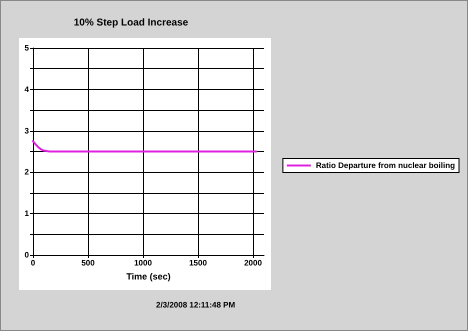 This screenshot has height=331, width=468. Describe the element at coordinates (198, 263) in the screenshot. I see `x-tick-label: 1500` at that location.